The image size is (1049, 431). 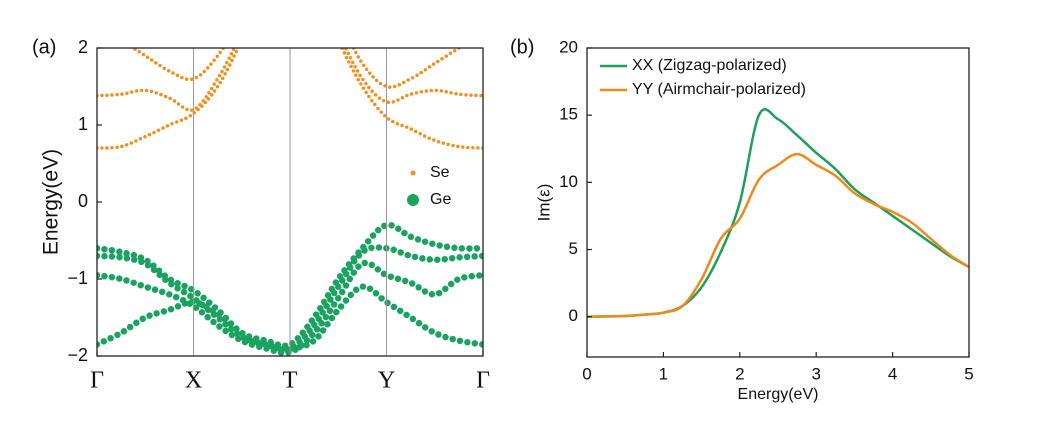 What do you see at coordinates (83, 124) in the screenshot?
I see `y-tick-label: 1` at bounding box center [83, 124].